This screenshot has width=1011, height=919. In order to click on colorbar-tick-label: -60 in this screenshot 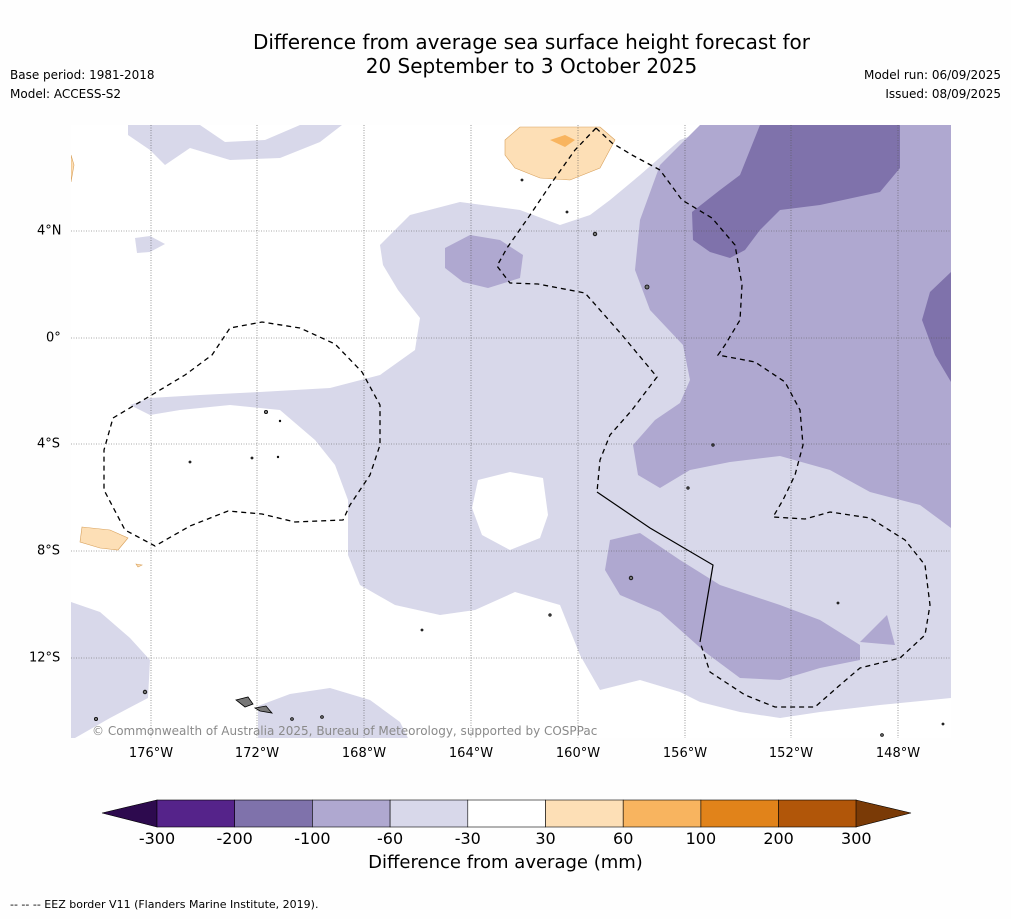, I will do `click(390, 838)`.